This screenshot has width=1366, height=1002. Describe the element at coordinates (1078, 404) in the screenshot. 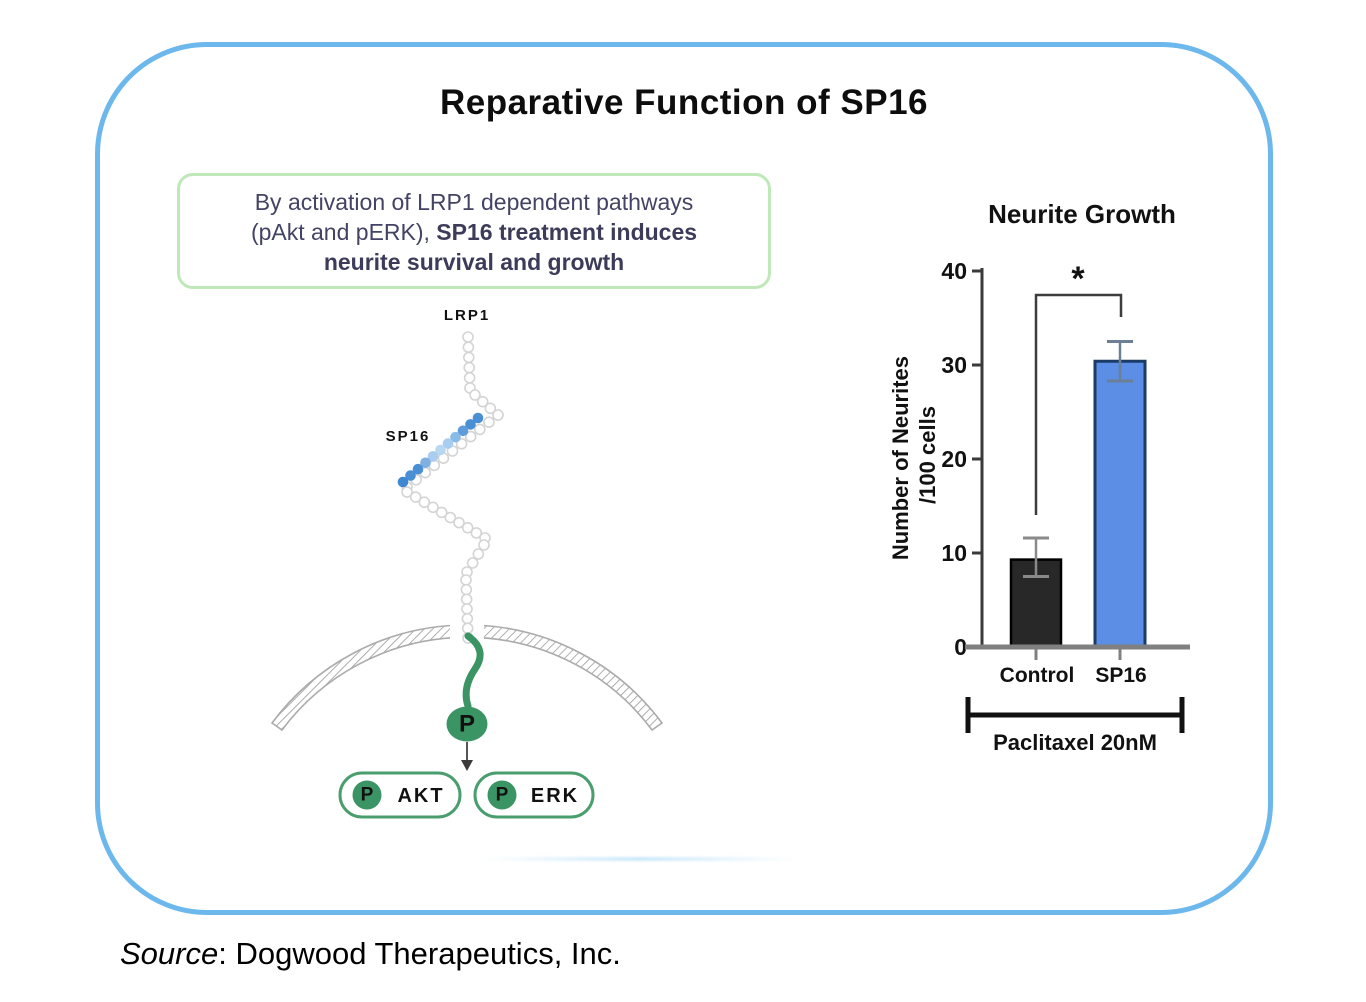

I see `significance-bracket` at that location.